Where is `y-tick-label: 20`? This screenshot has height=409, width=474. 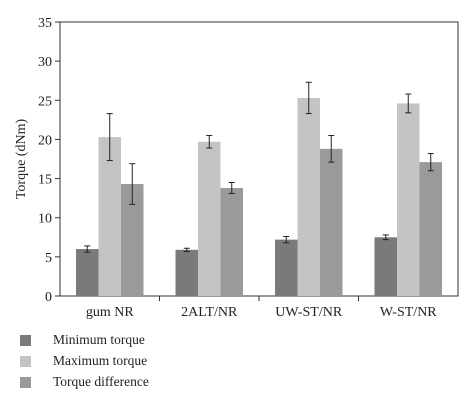
y-tick-label: 20 is located at coordinates (45, 140).